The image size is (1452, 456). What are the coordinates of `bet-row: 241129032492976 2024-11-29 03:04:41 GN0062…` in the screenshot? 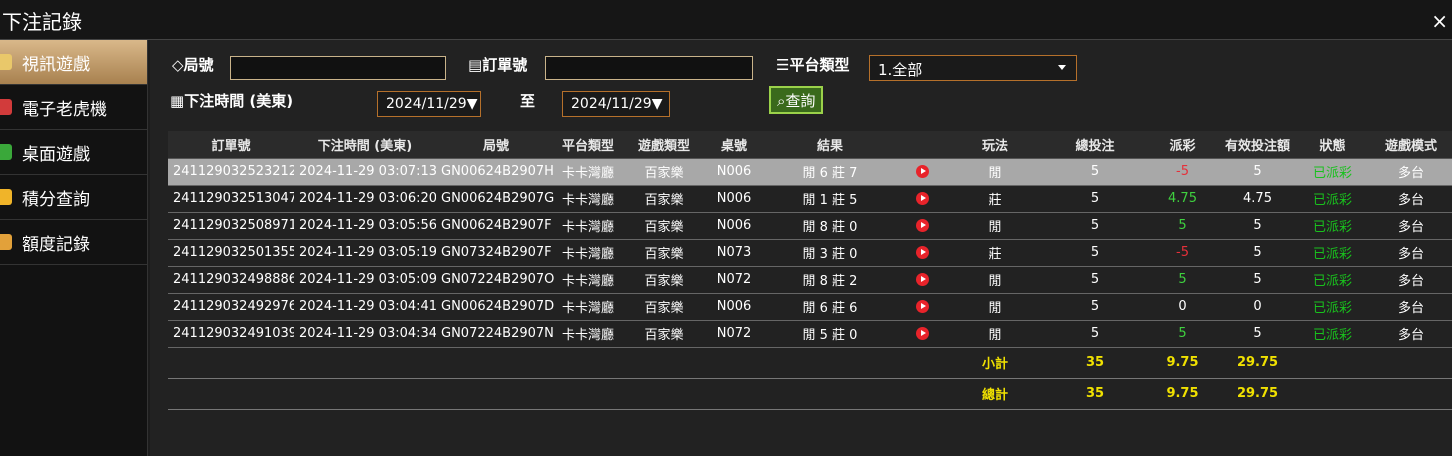 It's located at (810, 307).